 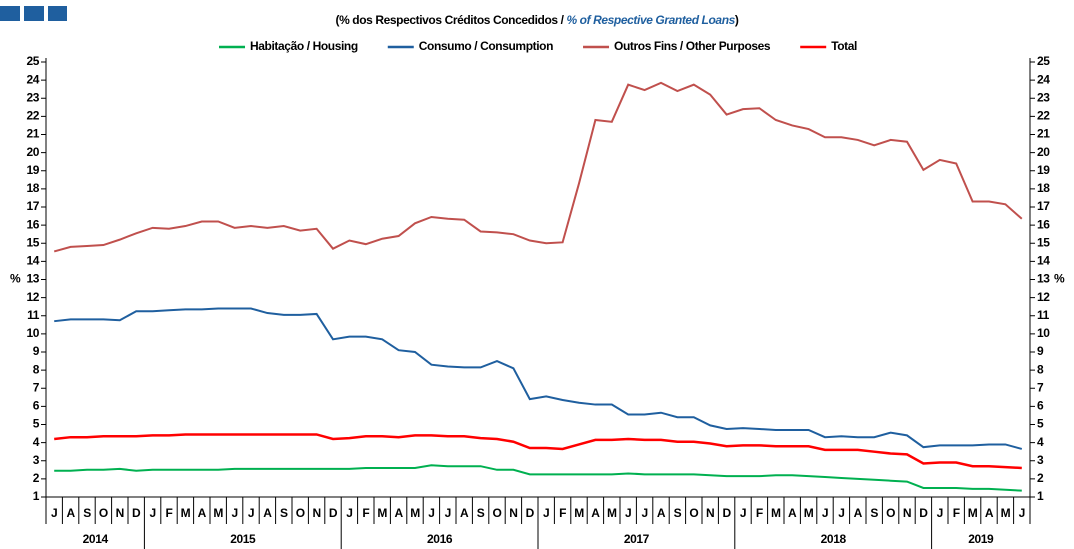 I want to click on y-tick-label: 4, so click(x=1040, y=442).